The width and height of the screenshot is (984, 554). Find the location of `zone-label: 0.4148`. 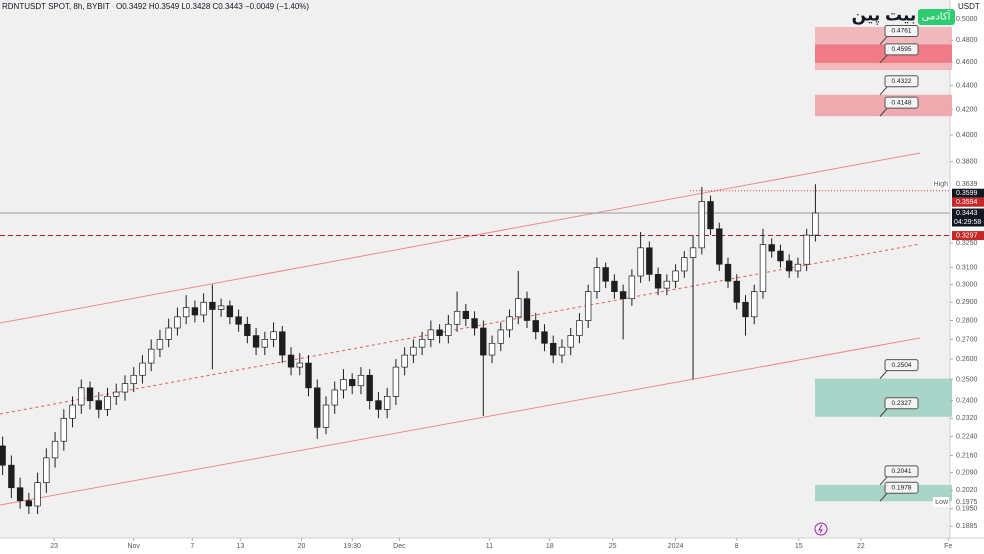

zone-label: 0.4148 is located at coordinates (902, 102).